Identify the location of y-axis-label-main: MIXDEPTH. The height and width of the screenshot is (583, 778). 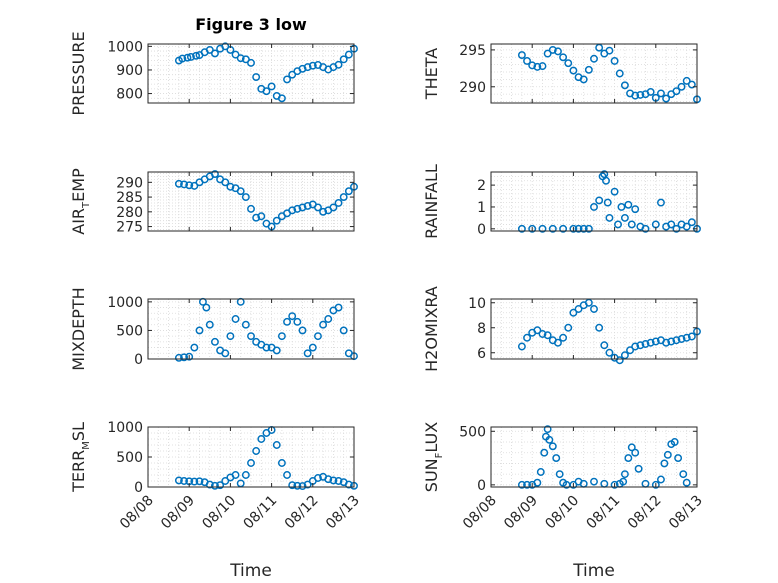
(78, 328).